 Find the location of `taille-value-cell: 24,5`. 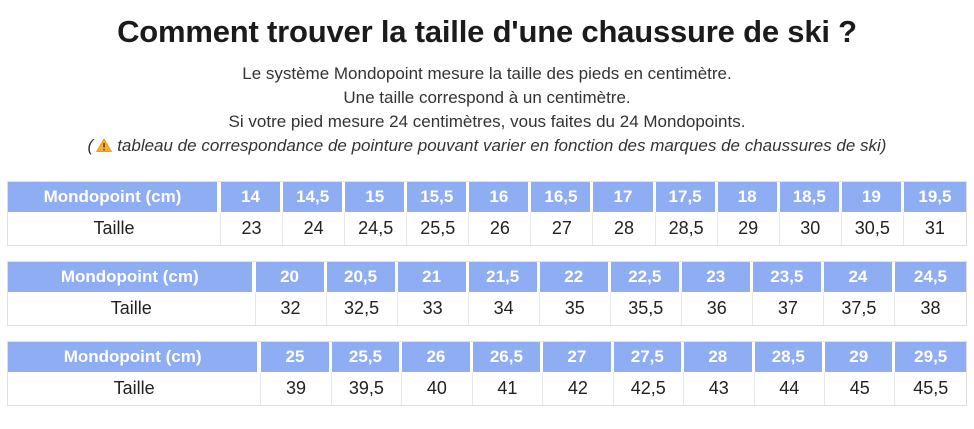

taille-value-cell: 24,5 is located at coordinates (376, 229).